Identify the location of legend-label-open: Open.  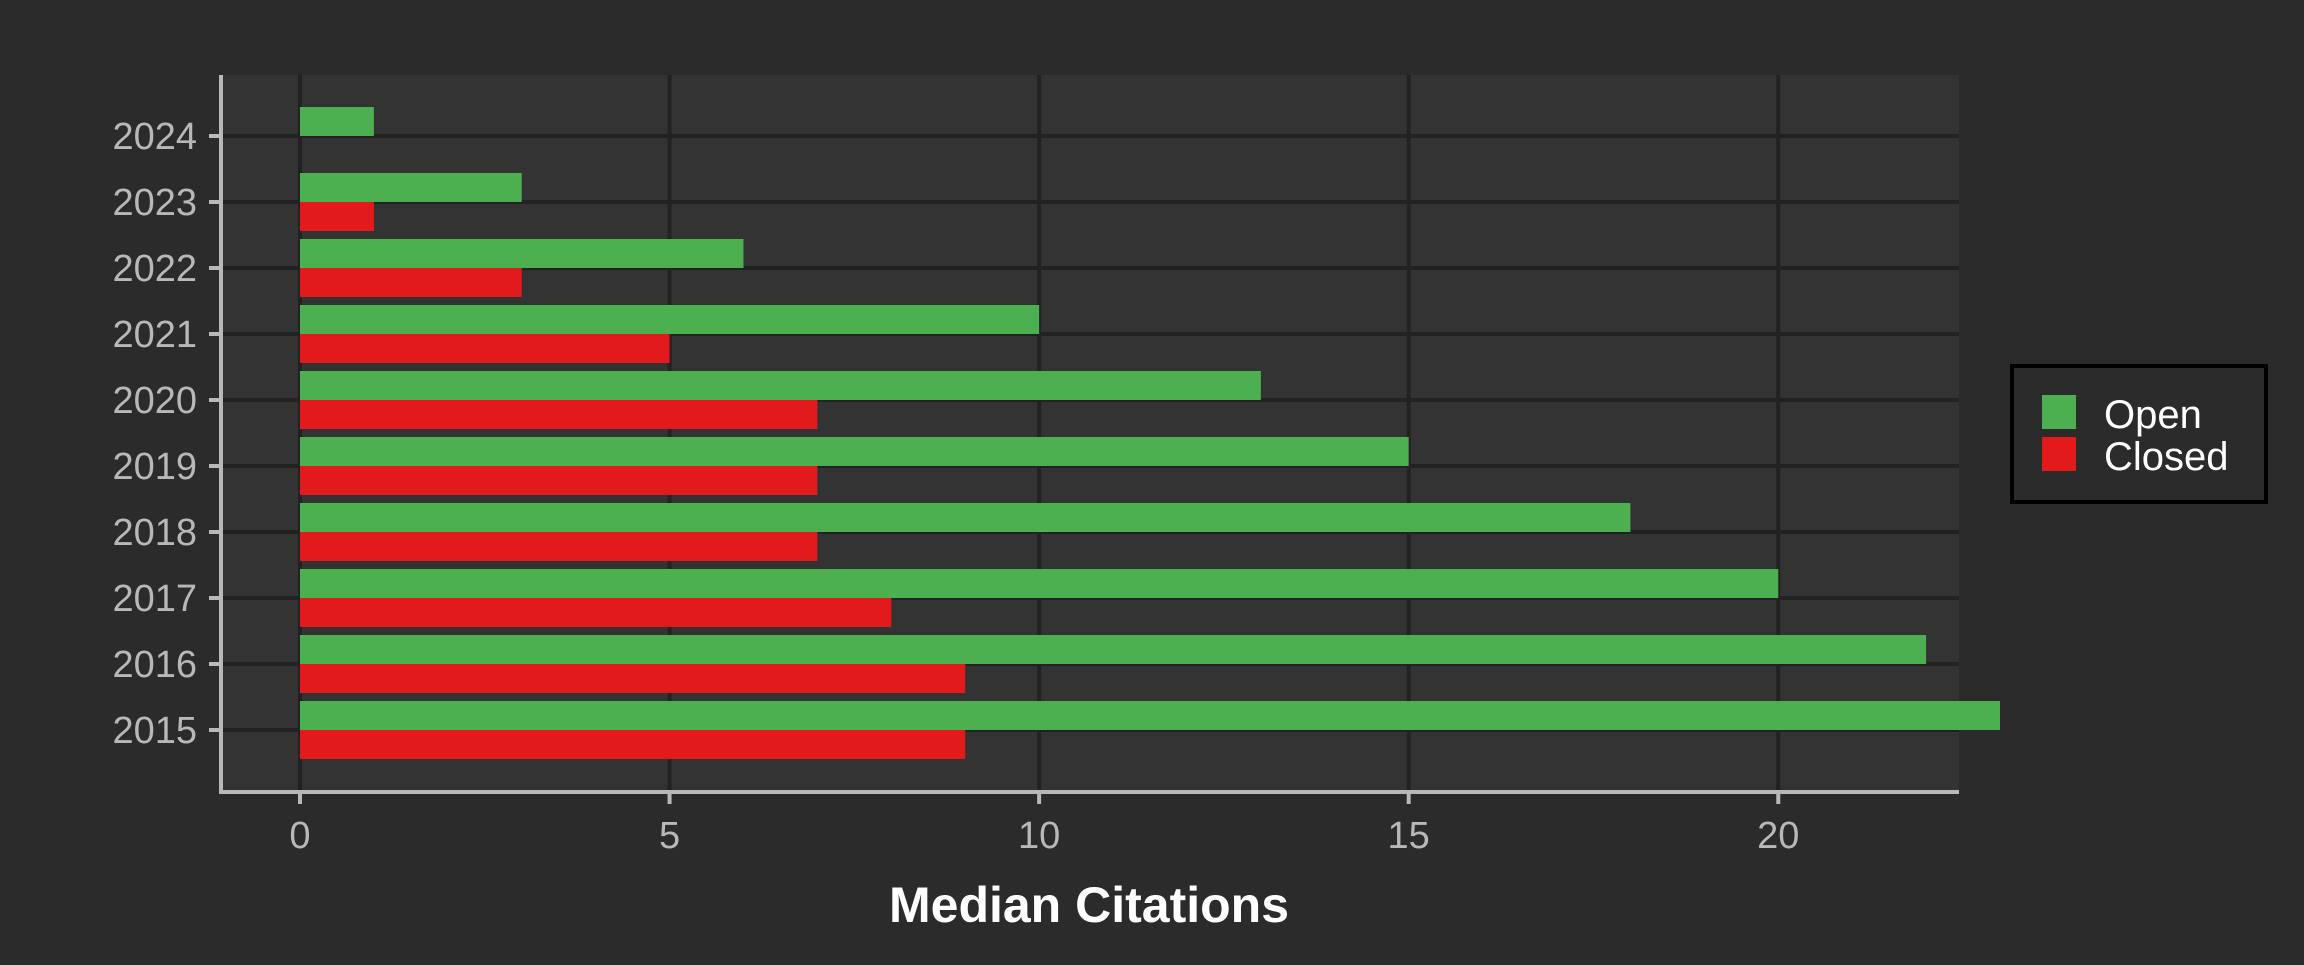
(2153, 415).